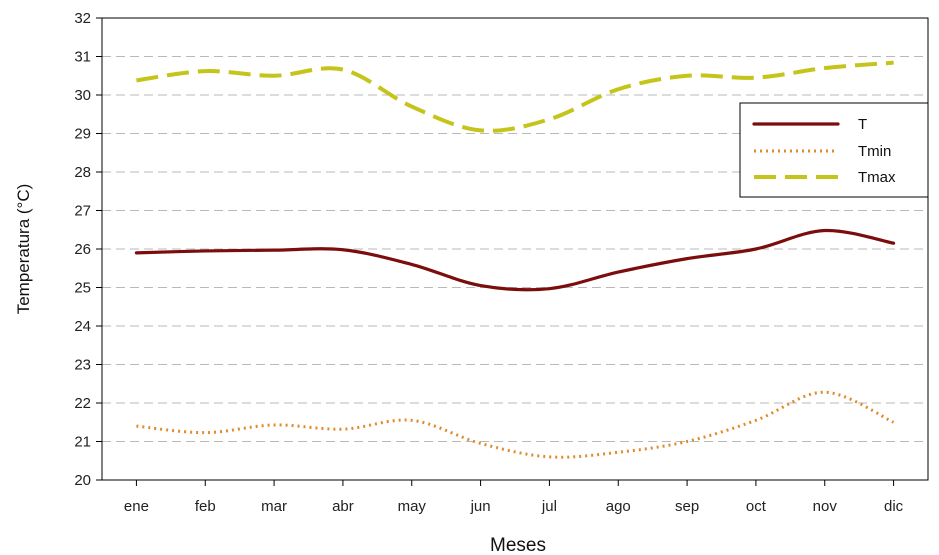 The image size is (939, 555). What do you see at coordinates (274, 506) in the screenshot?
I see `x-tick-label: mar` at bounding box center [274, 506].